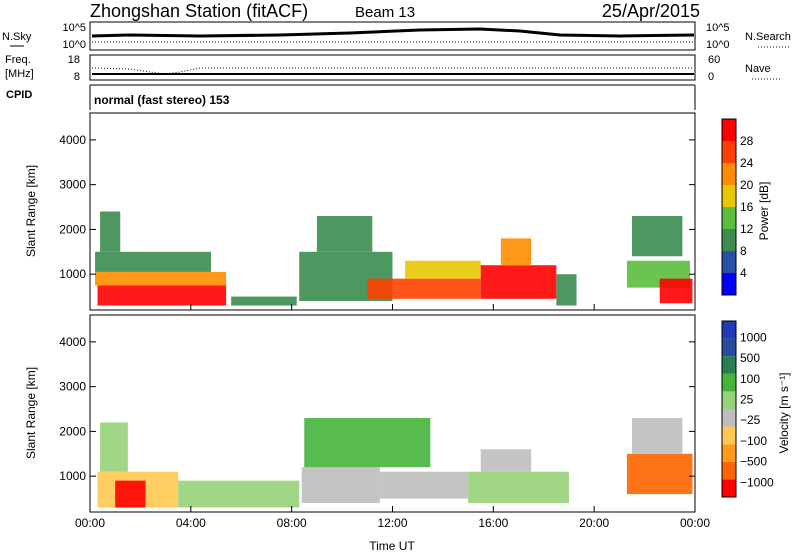 The height and width of the screenshot is (554, 800). I want to click on colorbar-tick-0-0: 4, so click(743, 273).